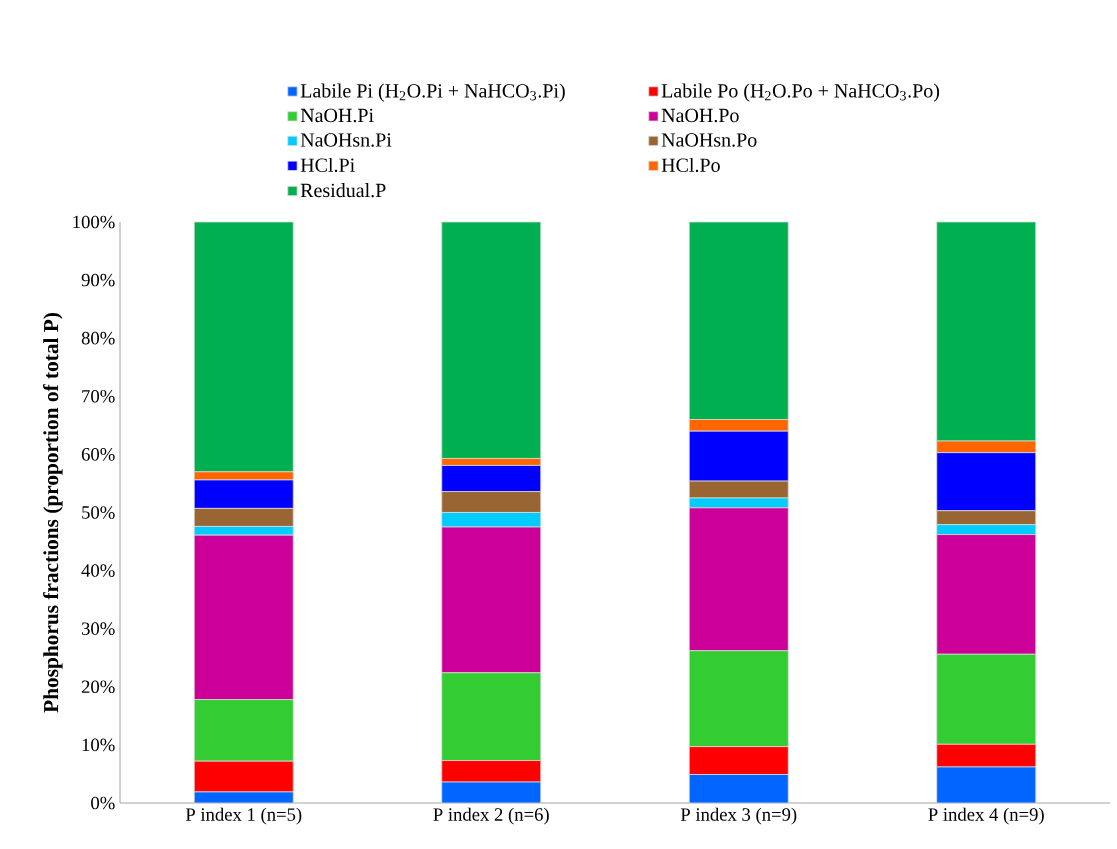 This screenshot has height=849, width=1117. What do you see at coordinates (337, 115) in the screenshot?
I see `legend-label: NaOH.Pi` at bounding box center [337, 115].